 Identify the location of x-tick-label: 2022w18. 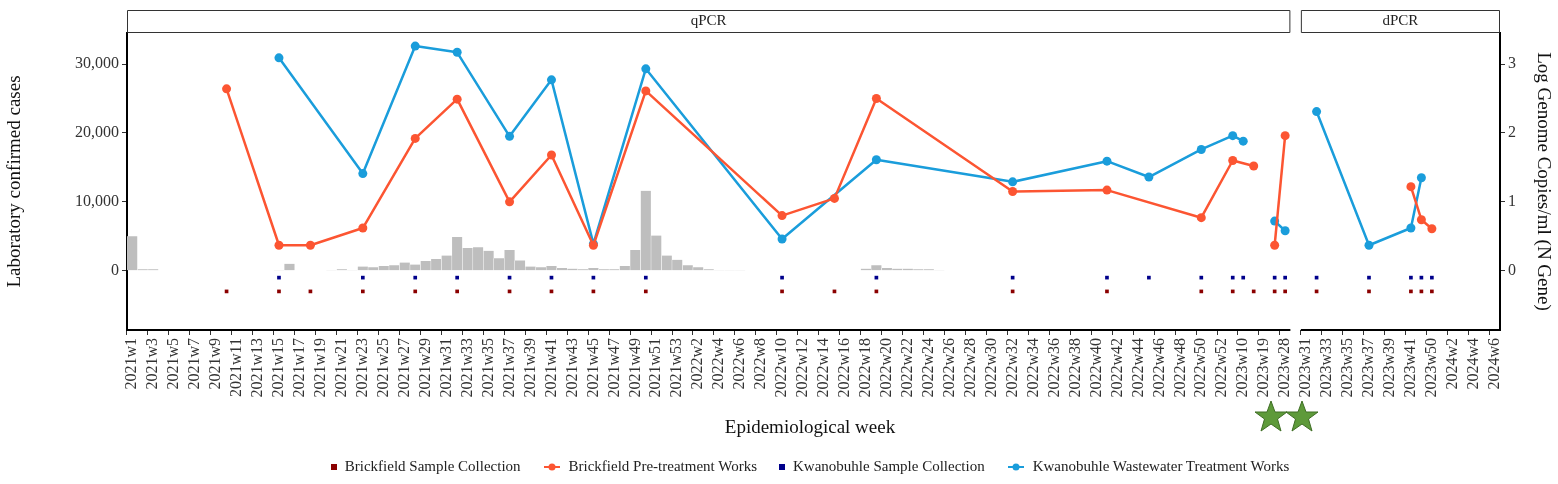
(865, 368).